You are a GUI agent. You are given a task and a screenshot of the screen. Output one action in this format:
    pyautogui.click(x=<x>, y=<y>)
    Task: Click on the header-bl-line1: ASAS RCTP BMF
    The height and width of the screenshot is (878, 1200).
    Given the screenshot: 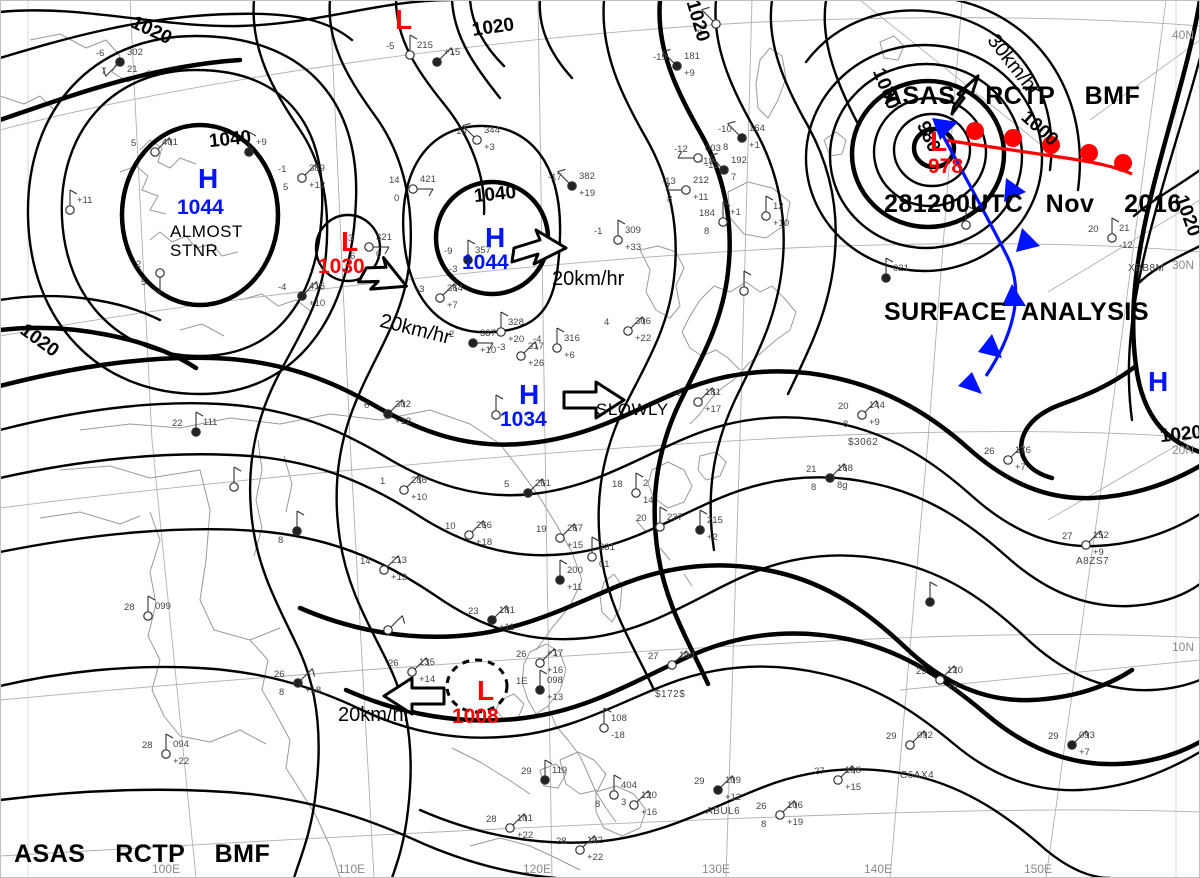 What is the action you would take?
    pyautogui.click(x=142, y=854)
    